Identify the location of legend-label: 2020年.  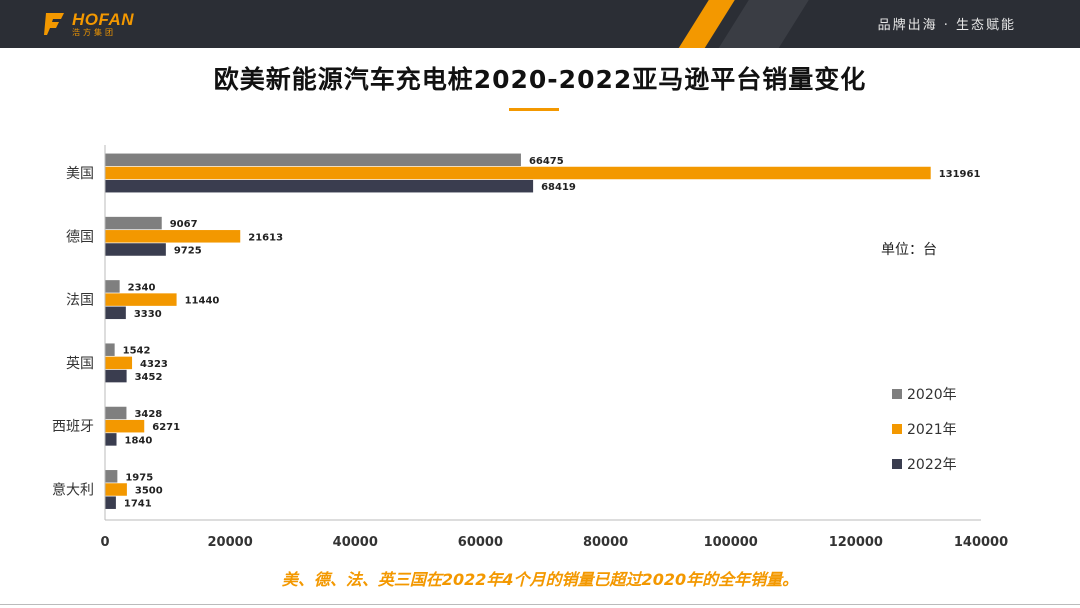
(932, 395).